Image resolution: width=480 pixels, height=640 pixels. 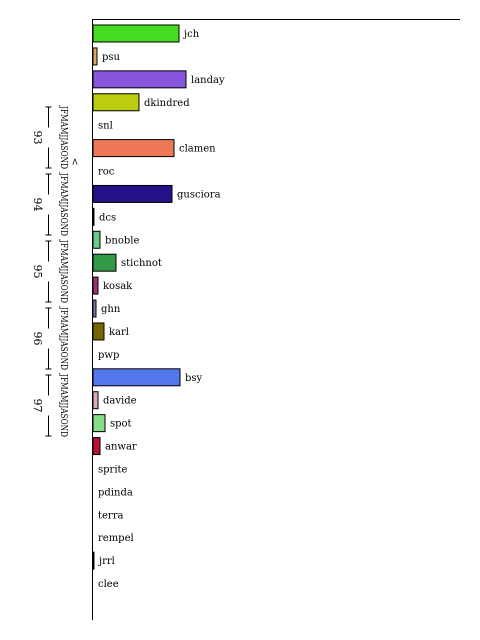 I want to click on bar-group-landay: landay, so click(x=158, y=79).